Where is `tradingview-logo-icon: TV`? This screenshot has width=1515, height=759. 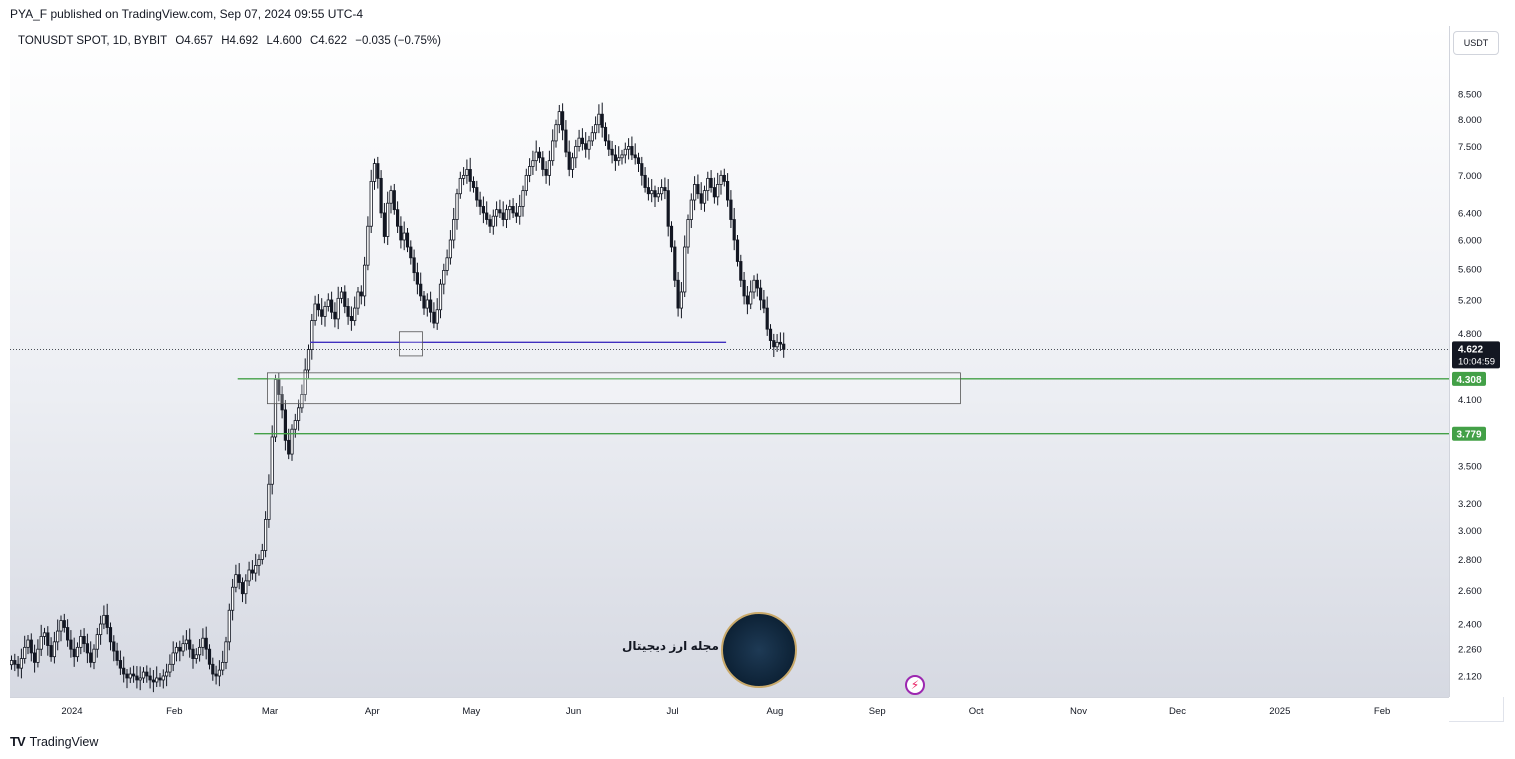 tradingview-logo-icon: TV is located at coordinates (18, 741).